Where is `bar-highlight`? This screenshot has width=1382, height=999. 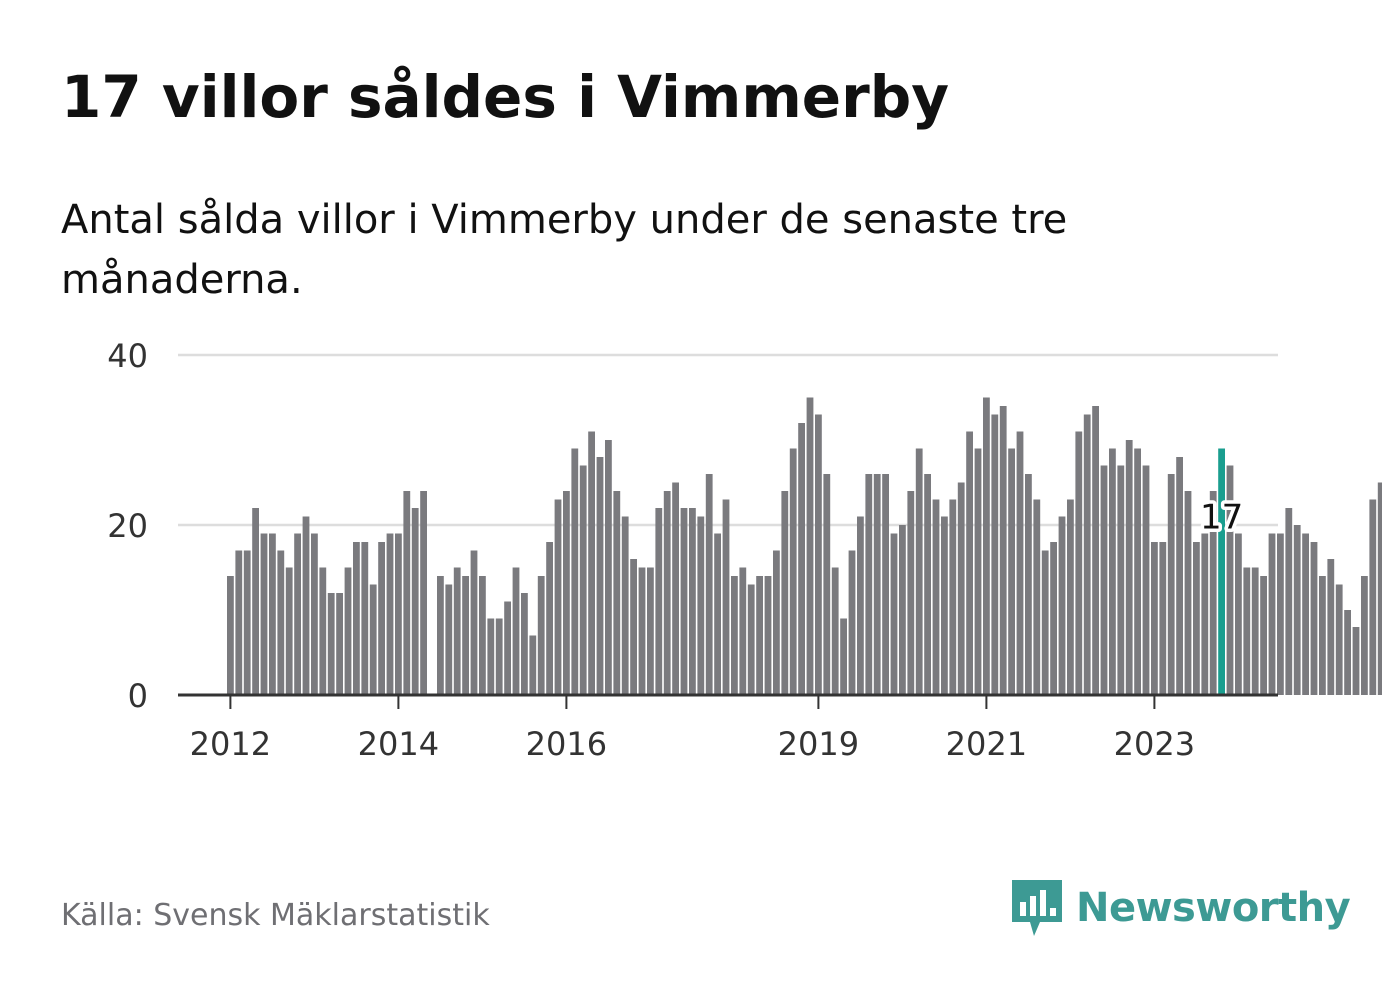
bar-highlight is located at coordinates (1221, 571).